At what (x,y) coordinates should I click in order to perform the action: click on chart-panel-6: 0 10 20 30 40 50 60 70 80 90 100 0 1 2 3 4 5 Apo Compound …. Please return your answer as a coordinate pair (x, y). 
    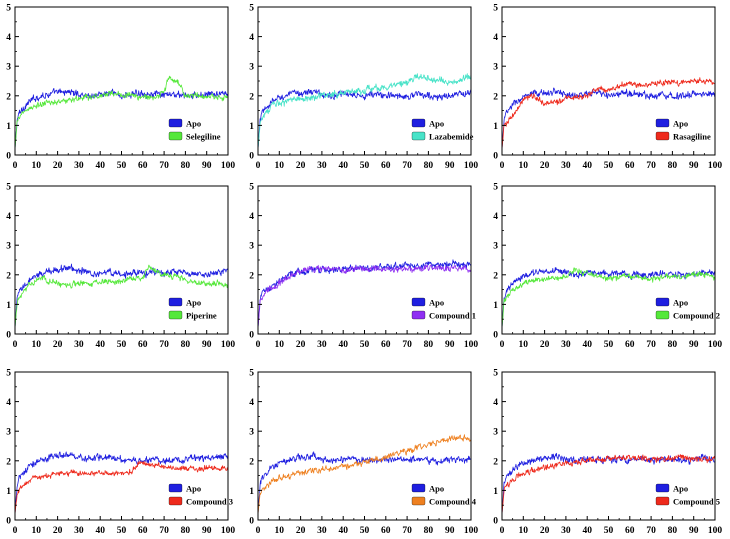
    Looking at the image, I should click on (607, 267).